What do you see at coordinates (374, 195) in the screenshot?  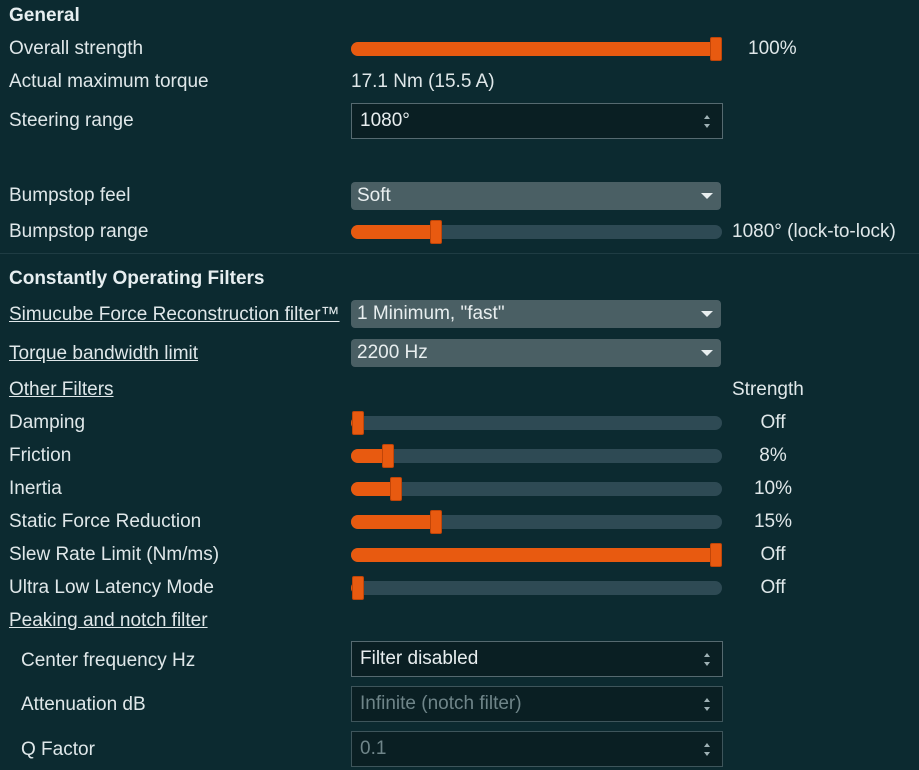 I see `bumpstop-feel-value: Soft` at bounding box center [374, 195].